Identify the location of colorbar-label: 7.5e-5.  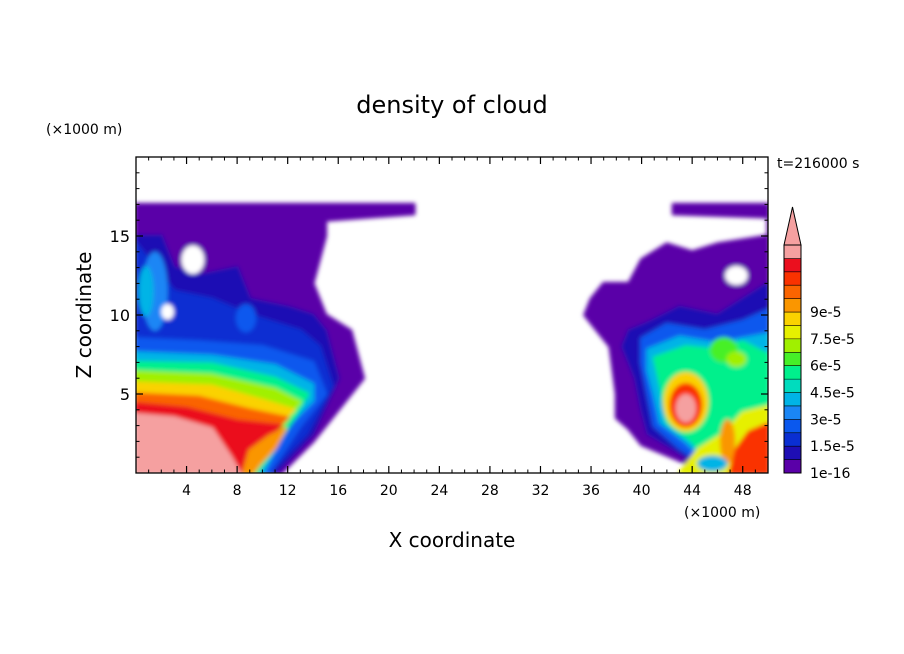
(832, 340).